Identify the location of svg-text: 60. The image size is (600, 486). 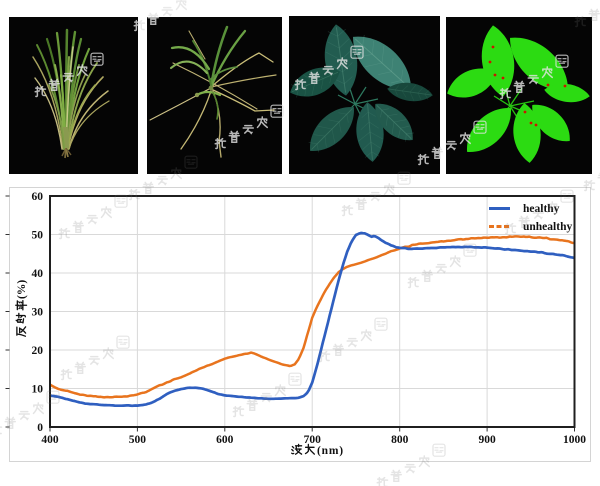
(38, 197).